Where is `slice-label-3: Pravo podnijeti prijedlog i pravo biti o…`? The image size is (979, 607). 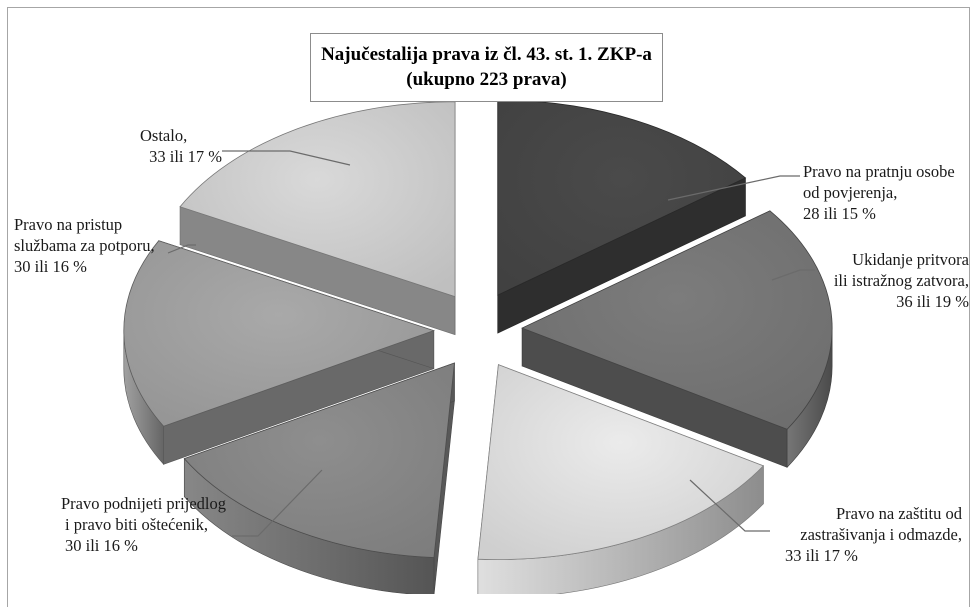
slice-label-3: Pravo podnijeti prijedlog i pravo biti o… is located at coordinates (143, 524).